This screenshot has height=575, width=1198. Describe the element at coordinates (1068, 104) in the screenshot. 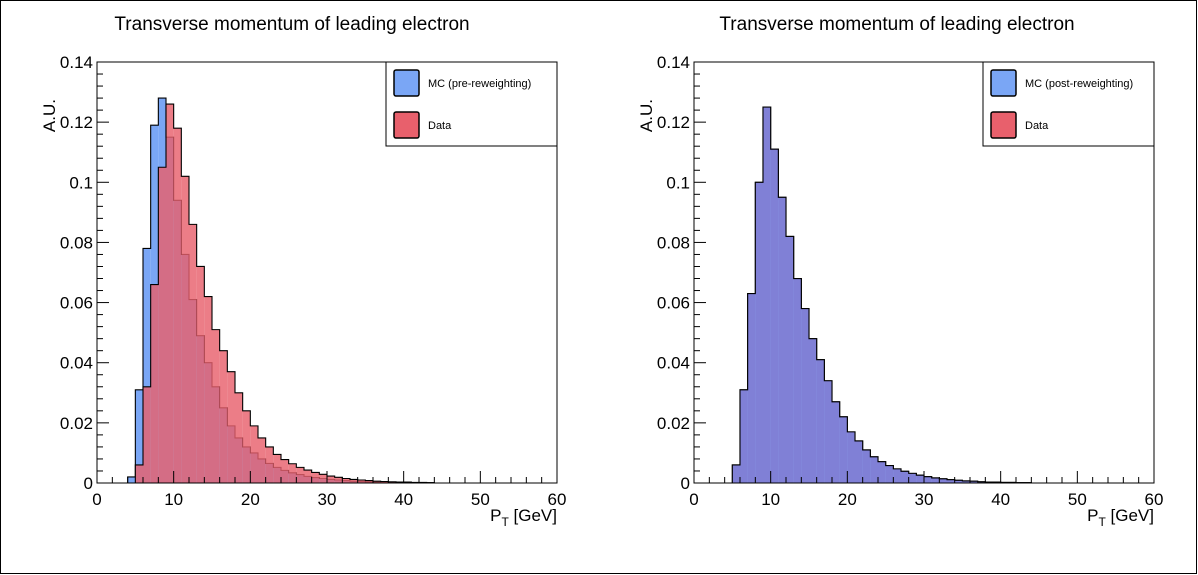

I see `legend: MC (post-reweighting) Data` at that location.